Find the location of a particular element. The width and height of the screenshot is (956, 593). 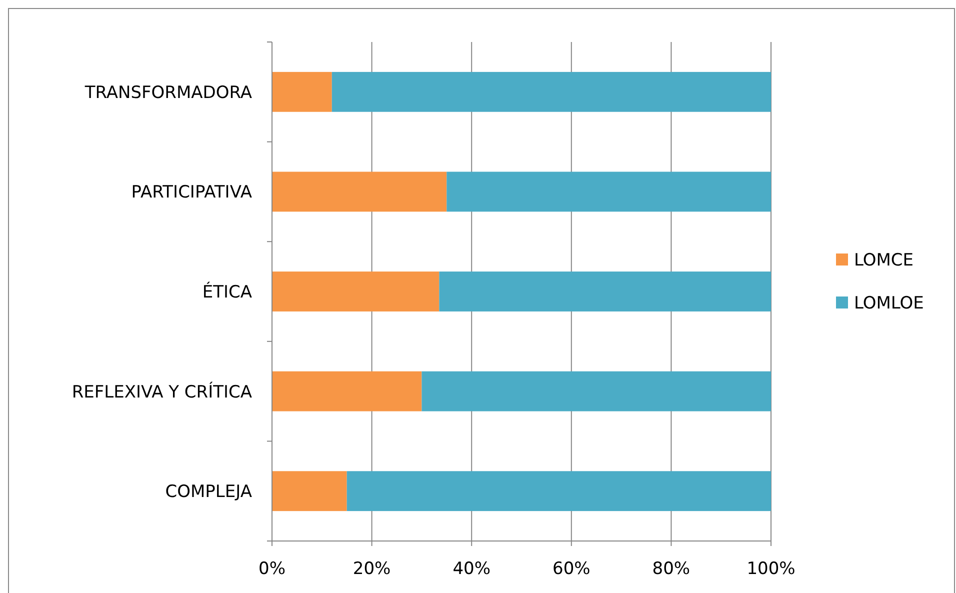

x-tick-label: 80% is located at coordinates (671, 569).